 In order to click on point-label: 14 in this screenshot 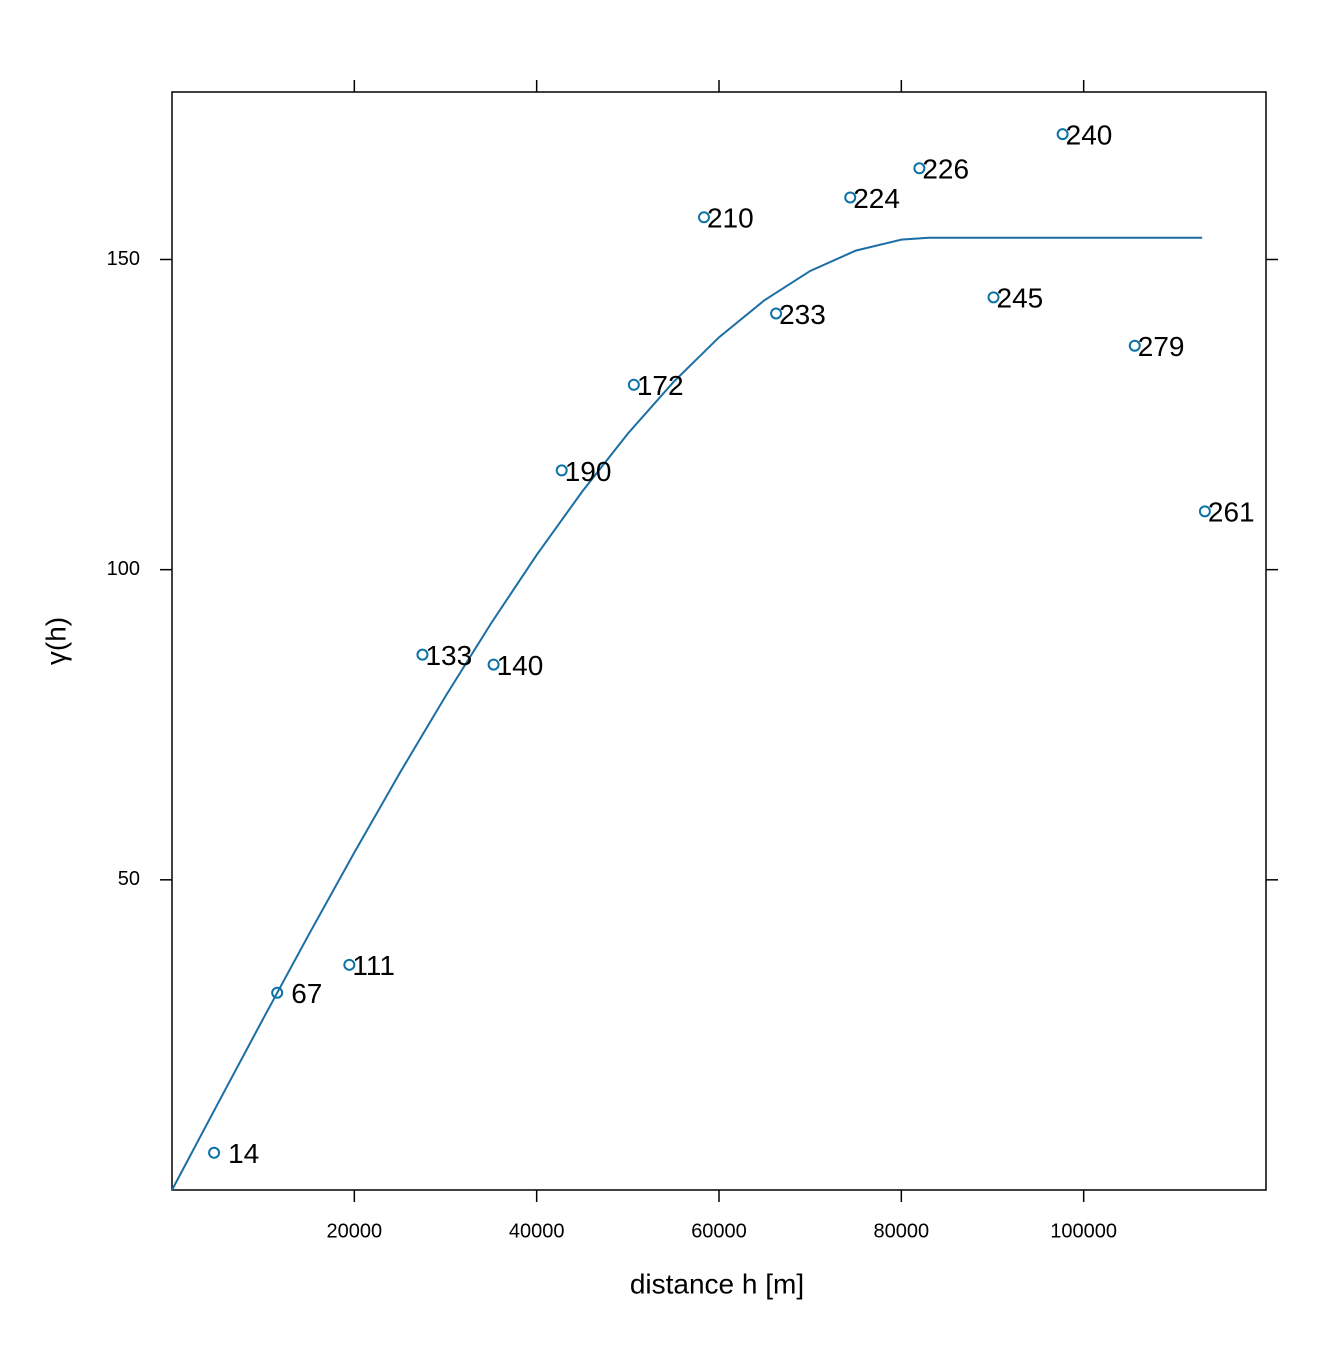, I will do `click(243, 1153)`.